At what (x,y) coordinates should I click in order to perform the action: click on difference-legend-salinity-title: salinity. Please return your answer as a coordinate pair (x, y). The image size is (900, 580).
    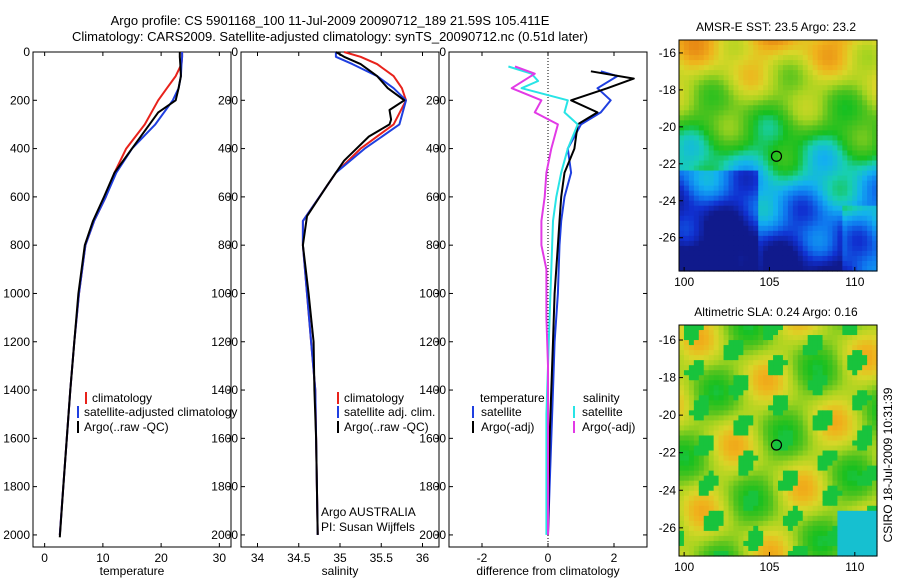
    Looking at the image, I should click on (601, 398).